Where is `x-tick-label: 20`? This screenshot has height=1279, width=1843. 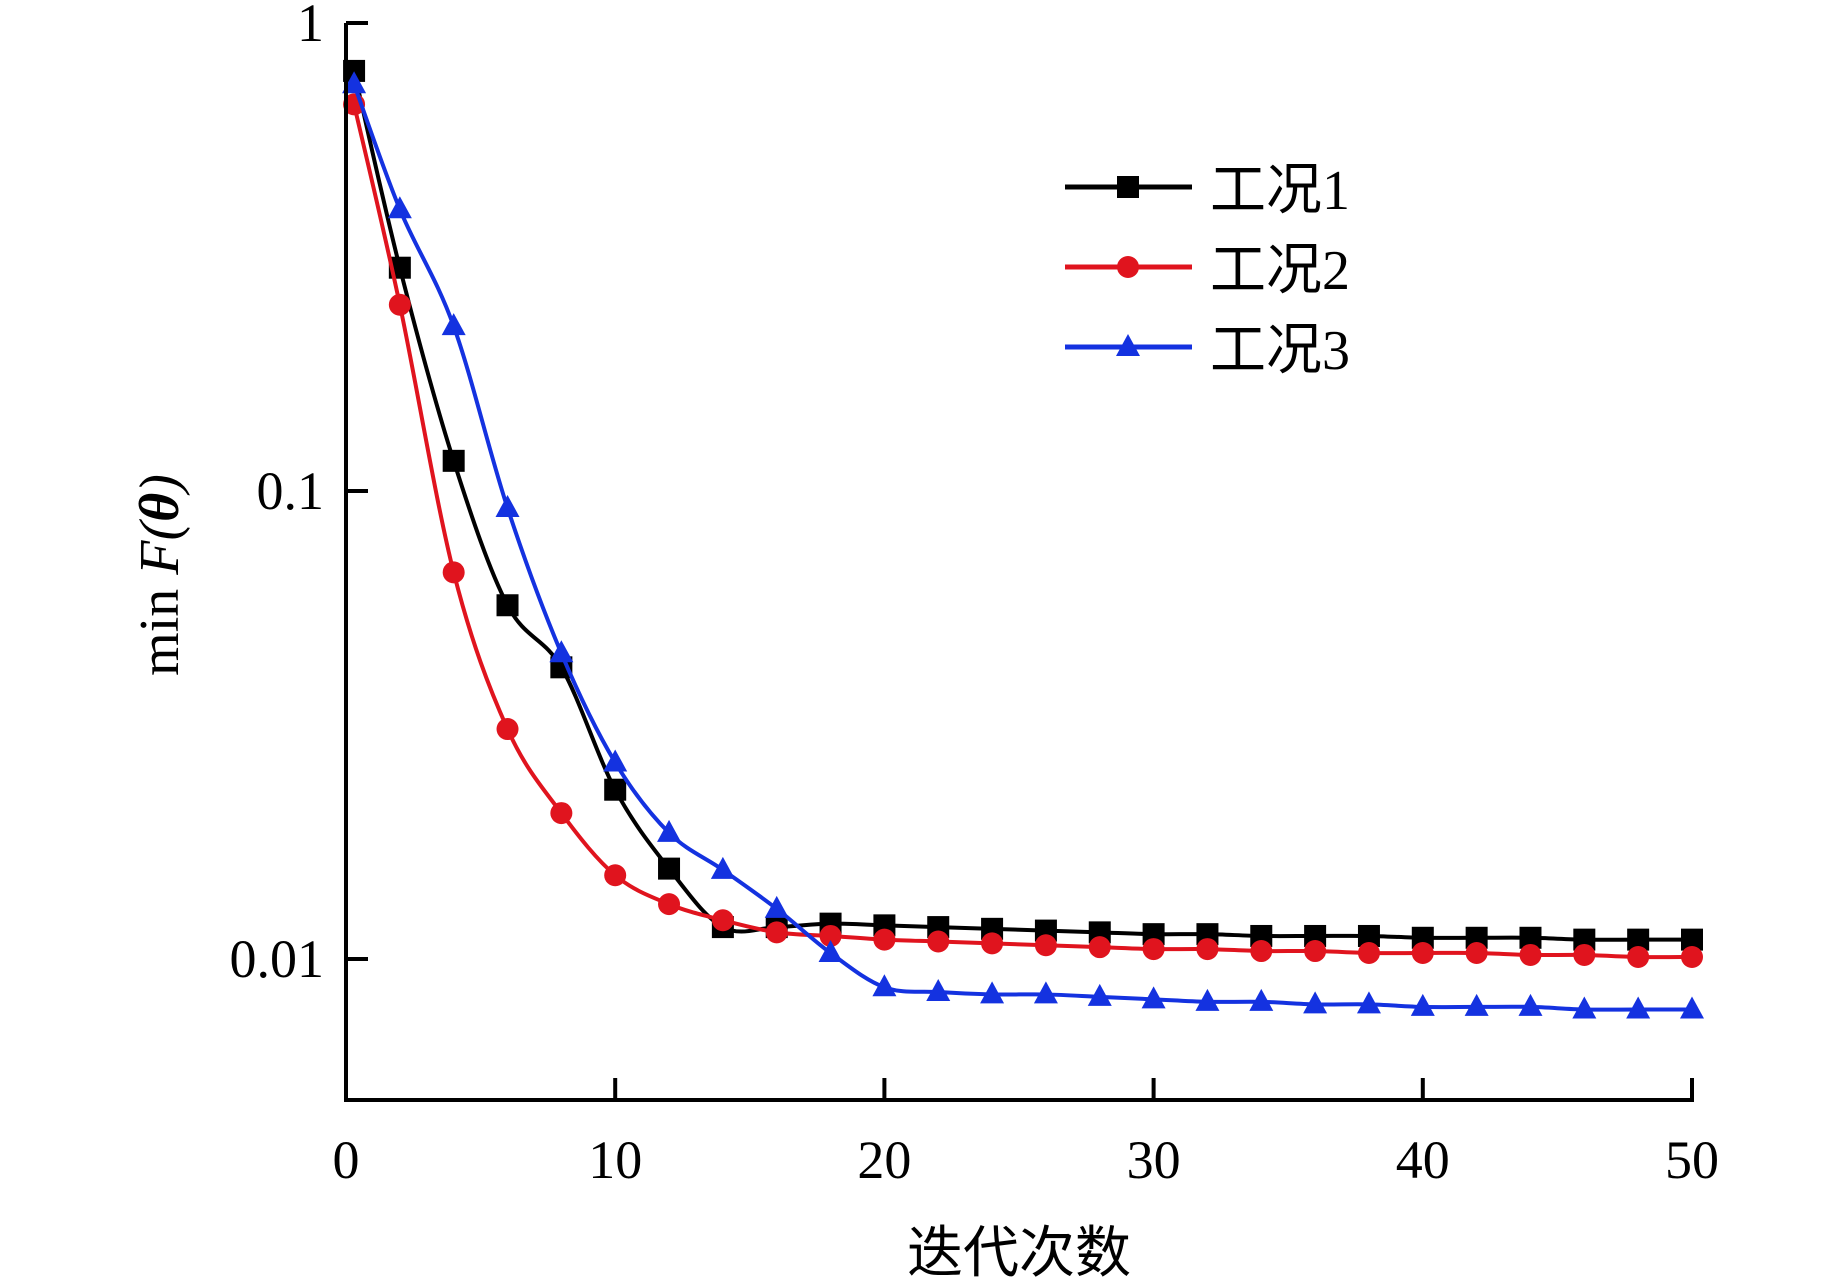
x-tick-label: 20 is located at coordinates (884, 1160).